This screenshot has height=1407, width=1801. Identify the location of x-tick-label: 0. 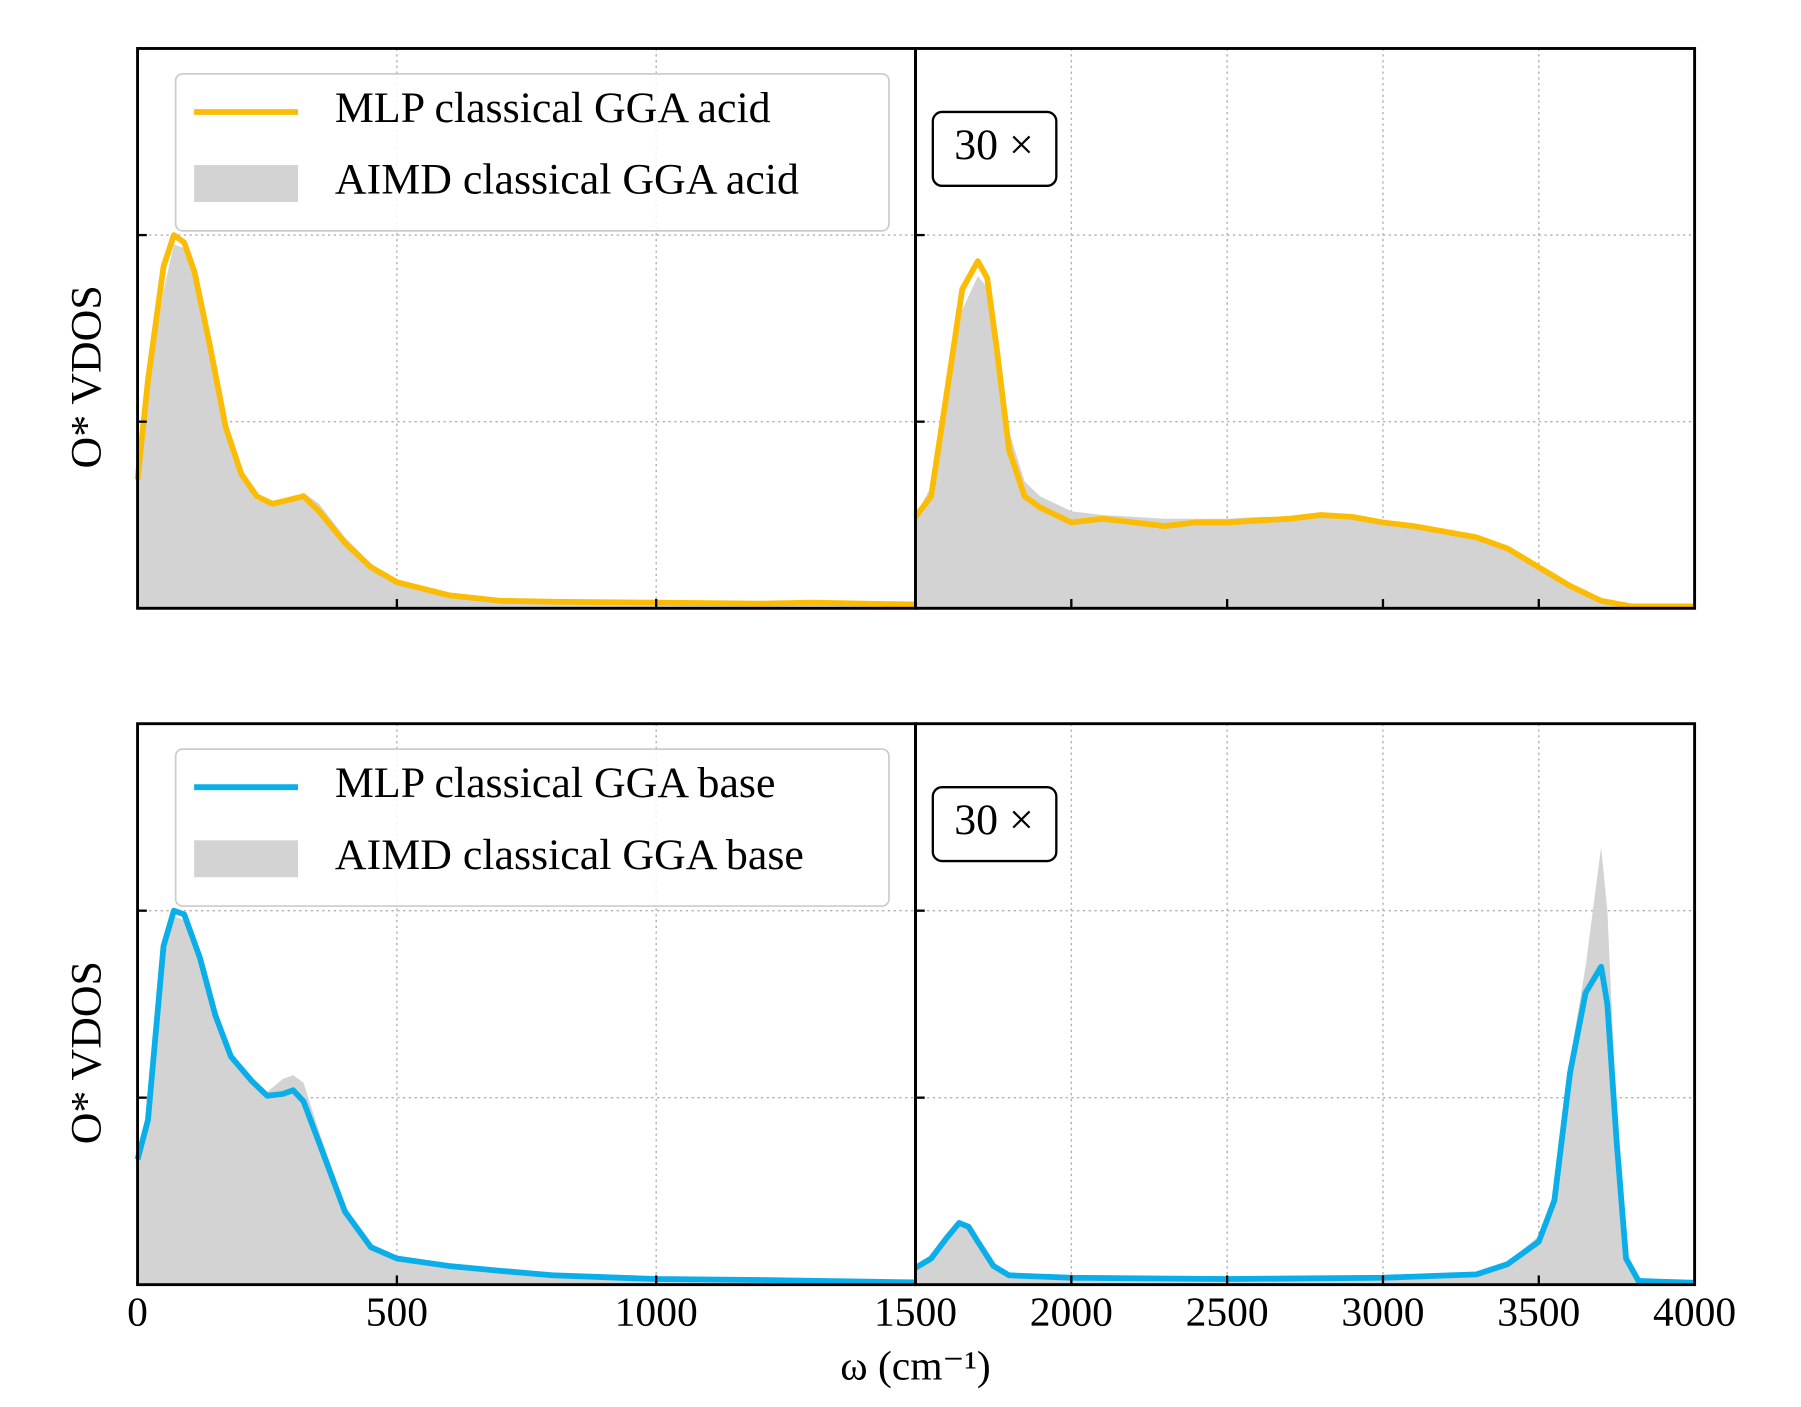
(137, 1311).